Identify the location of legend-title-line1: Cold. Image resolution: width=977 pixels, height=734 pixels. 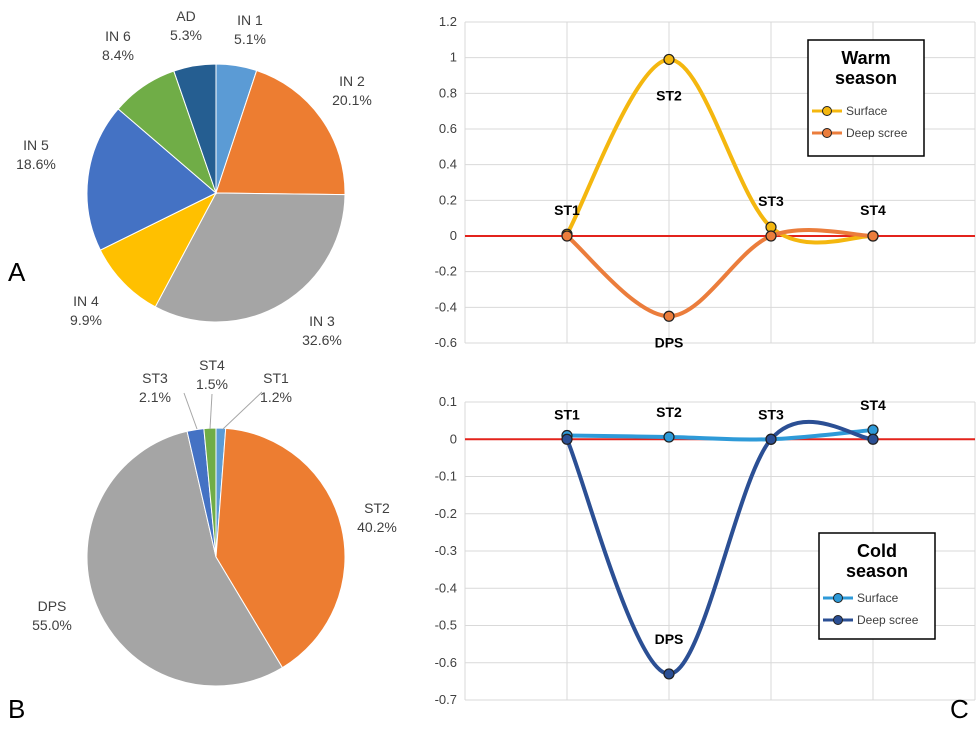
(877, 551).